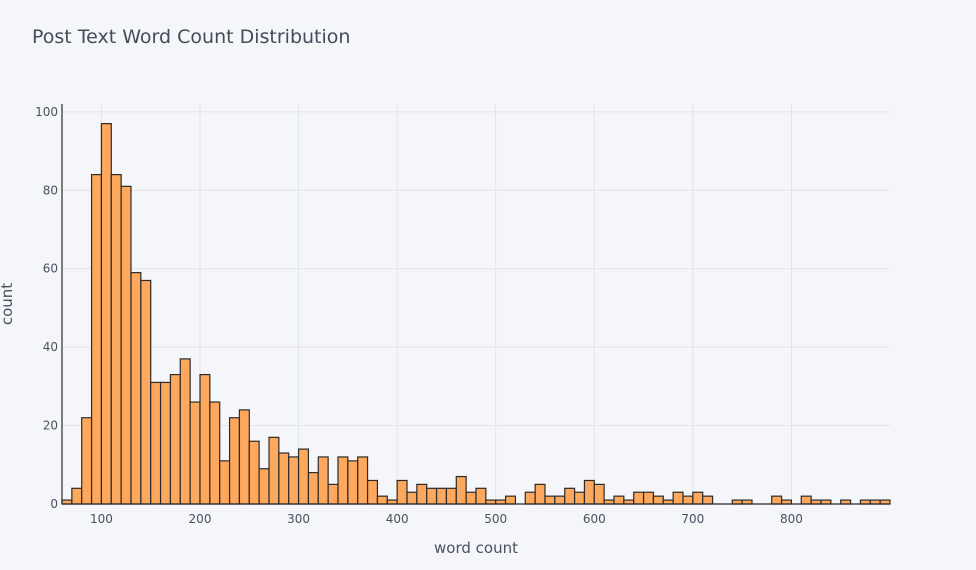  Describe the element at coordinates (46, 308) in the screenshot. I see `y-tick-labels: 0 20 40 60 80 100` at that location.